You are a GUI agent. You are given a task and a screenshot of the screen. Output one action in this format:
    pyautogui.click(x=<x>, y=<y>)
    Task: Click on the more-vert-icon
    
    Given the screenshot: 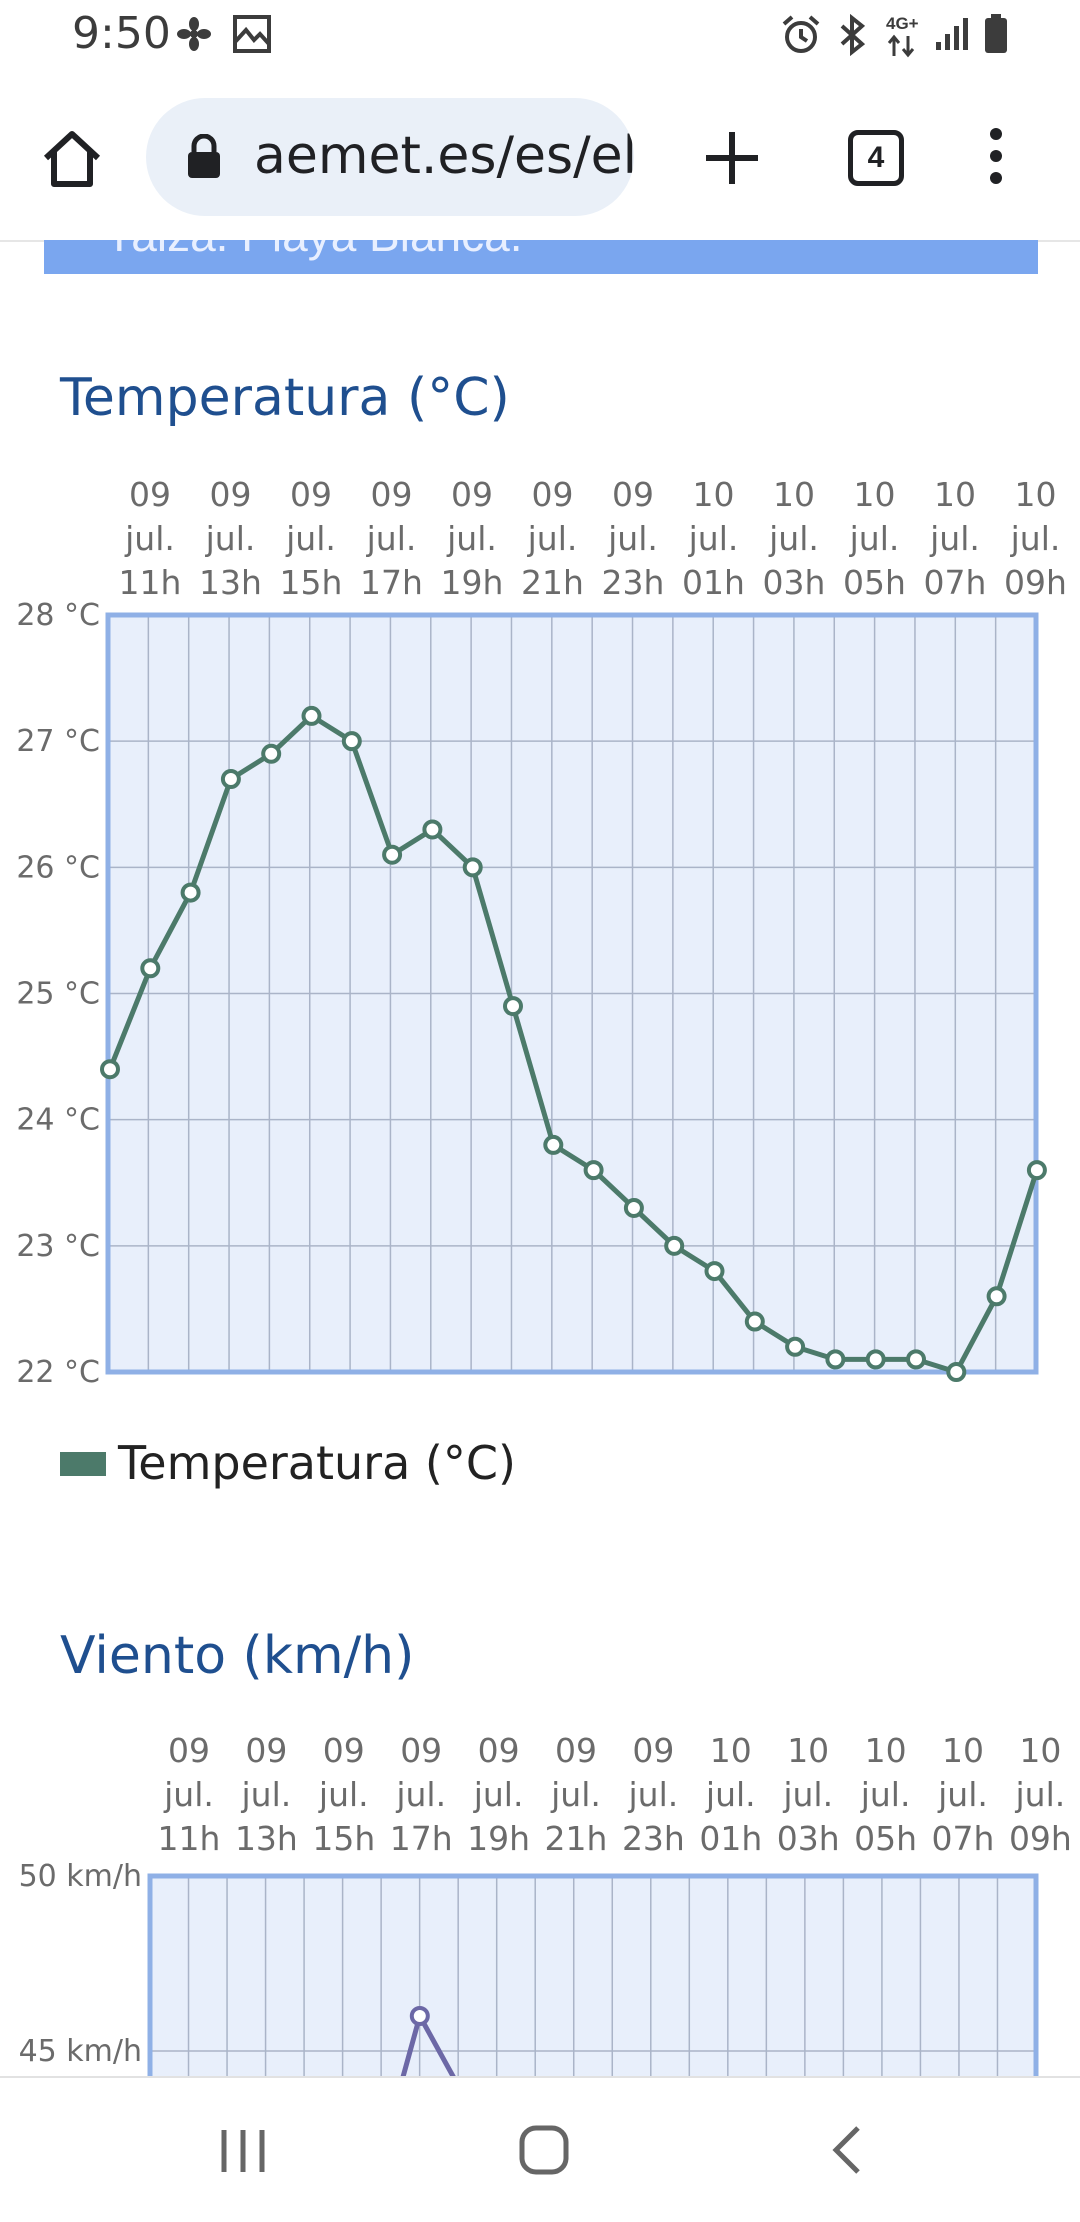 What is the action you would take?
    pyautogui.click(x=996, y=156)
    